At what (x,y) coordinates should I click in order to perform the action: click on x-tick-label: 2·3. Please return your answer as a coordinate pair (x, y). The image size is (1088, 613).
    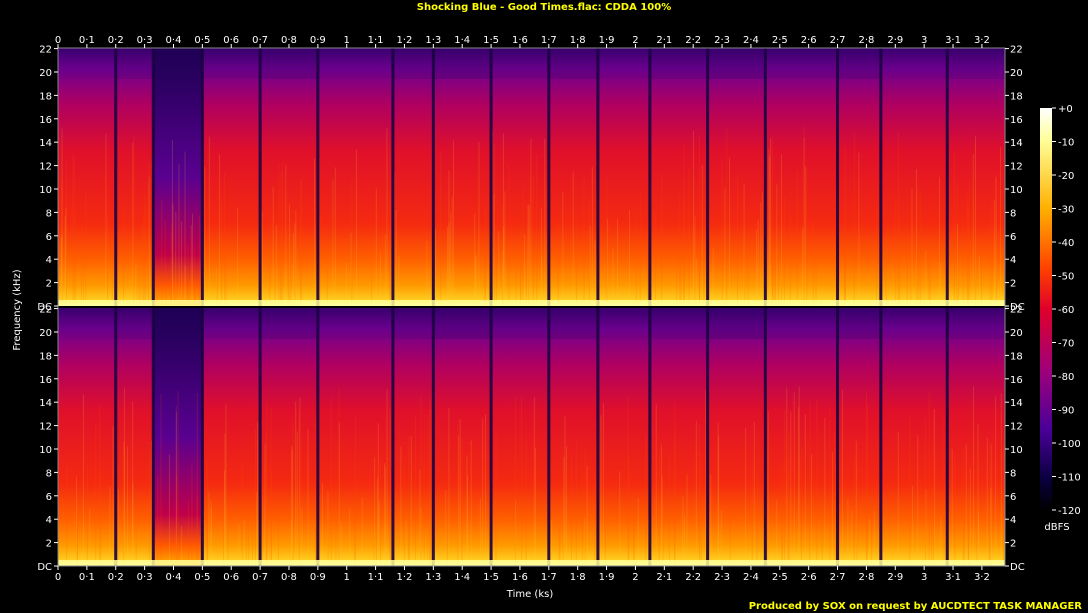
    Looking at the image, I should click on (722, 577).